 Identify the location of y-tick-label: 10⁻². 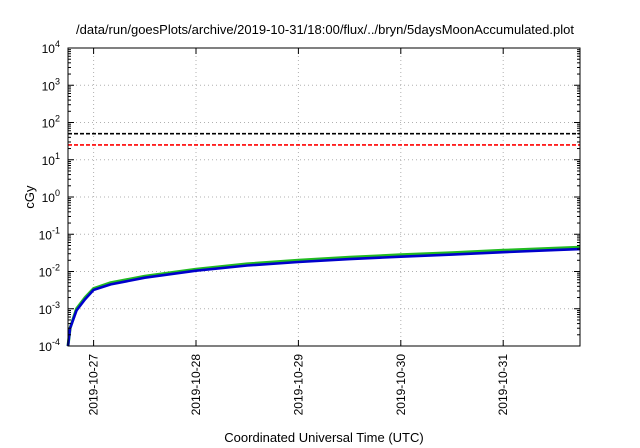
(49, 271).